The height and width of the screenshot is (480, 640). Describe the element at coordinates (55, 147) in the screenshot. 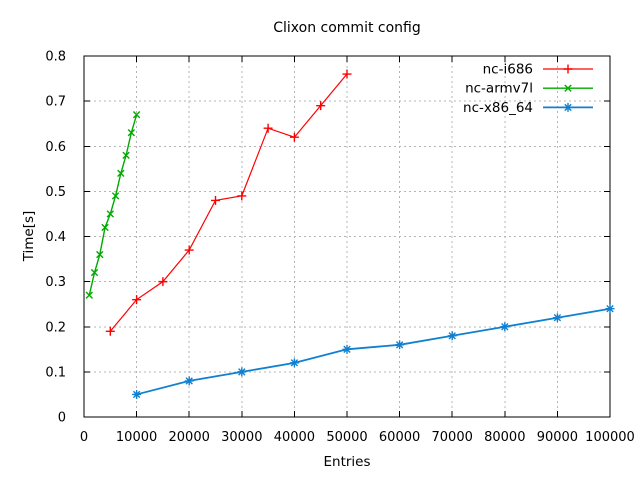

I see `y-tick-label: 0.6` at that location.